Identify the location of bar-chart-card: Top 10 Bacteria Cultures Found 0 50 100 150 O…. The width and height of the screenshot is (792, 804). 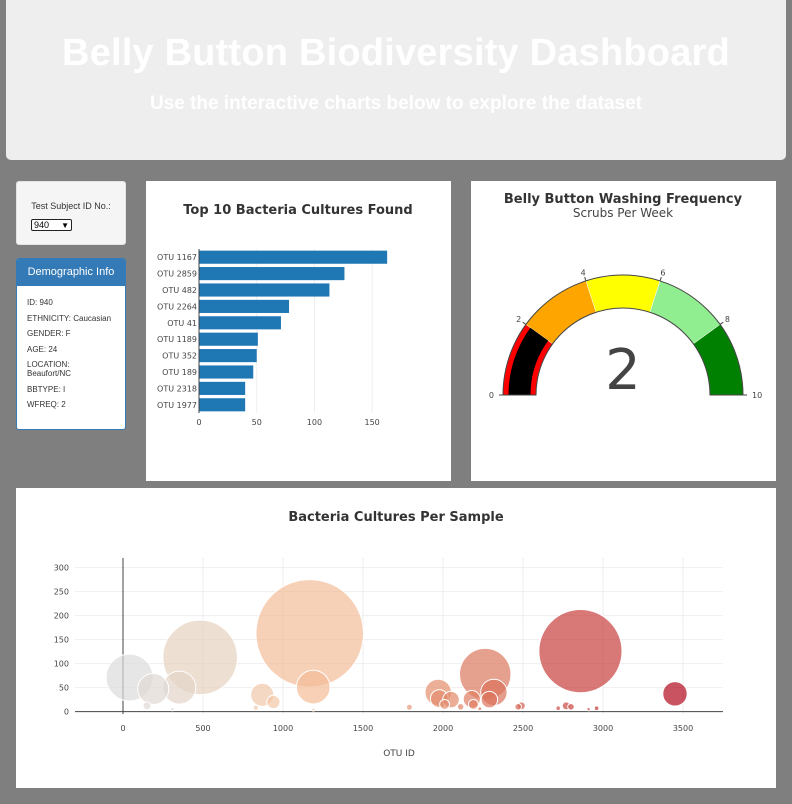
(298, 331).